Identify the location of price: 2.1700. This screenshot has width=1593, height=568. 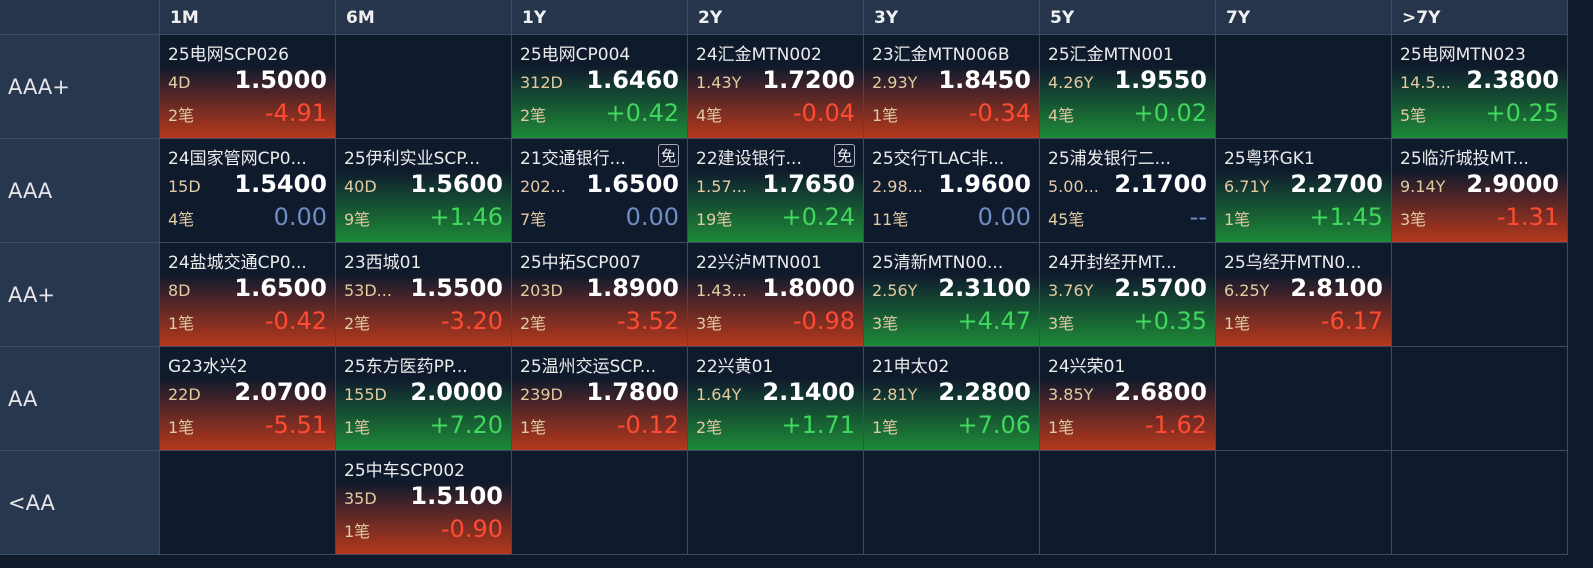
(1160, 184).